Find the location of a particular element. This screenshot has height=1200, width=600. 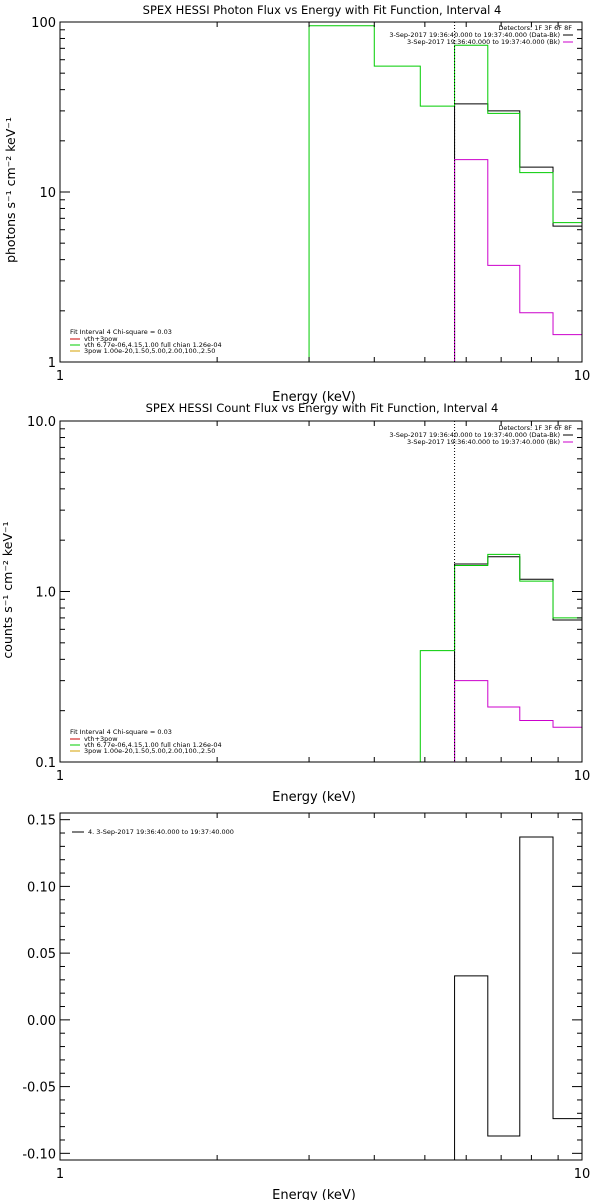

panel2-y-axis-label: counts s⁻¹ cm⁻² keV⁻¹ is located at coordinates (7, 589).